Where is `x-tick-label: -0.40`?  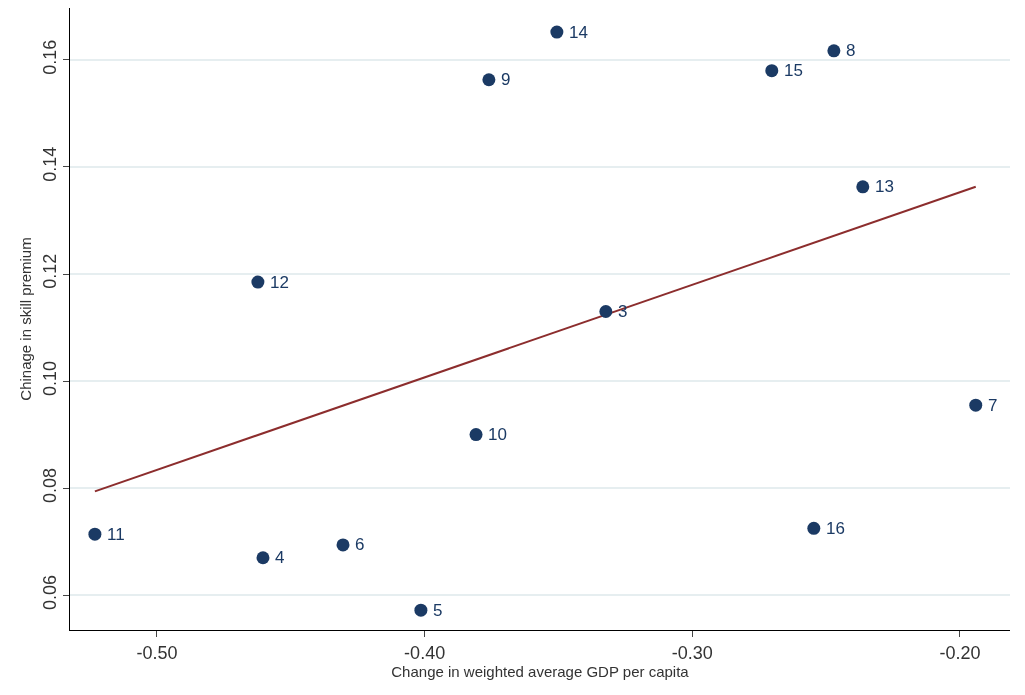
x-tick-label: -0.40 is located at coordinates (425, 652).